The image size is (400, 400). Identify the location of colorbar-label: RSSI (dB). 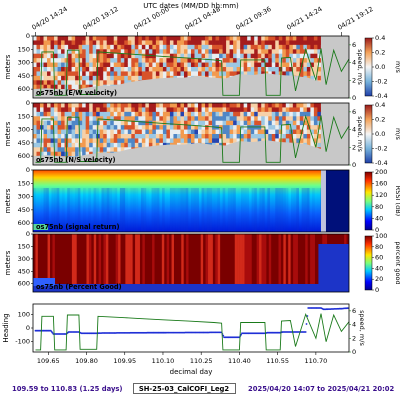
(397, 201).